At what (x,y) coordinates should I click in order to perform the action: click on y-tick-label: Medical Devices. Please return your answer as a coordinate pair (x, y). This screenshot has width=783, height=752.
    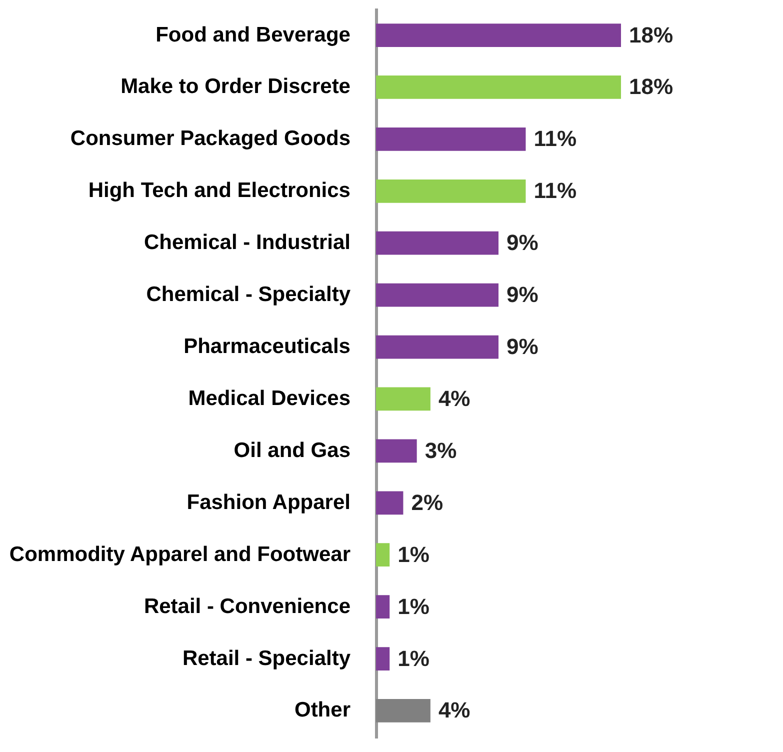
    Looking at the image, I should click on (269, 398).